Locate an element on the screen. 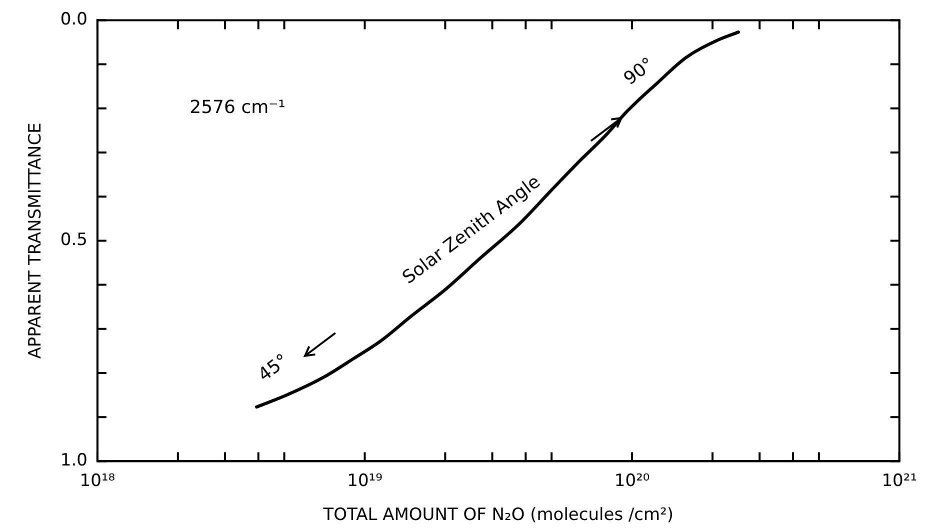  y-tick-label: 0.5 is located at coordinates (74, 240).